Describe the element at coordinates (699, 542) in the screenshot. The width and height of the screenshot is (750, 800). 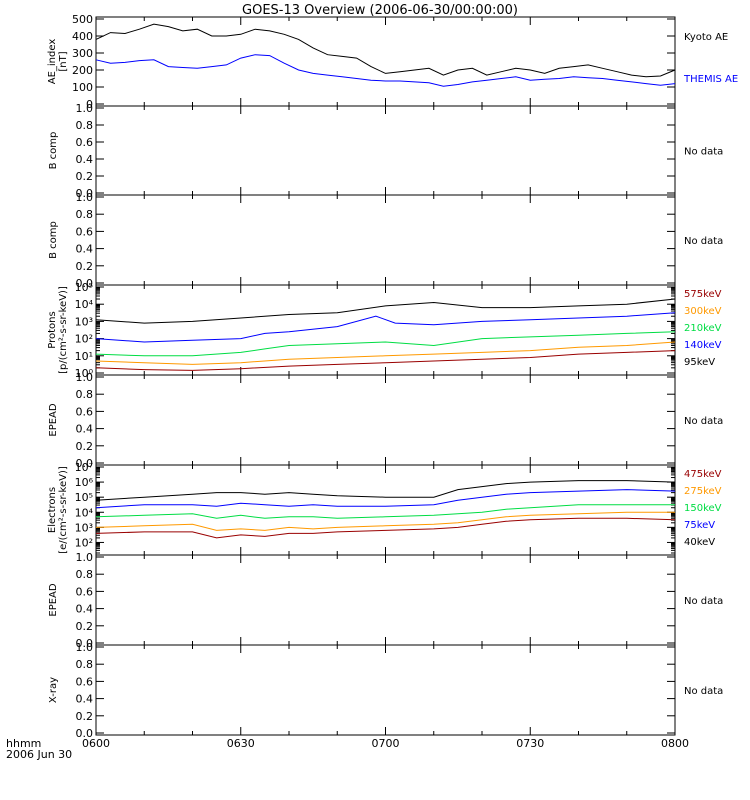
I see `legend-40kev: 40keV` at that location.